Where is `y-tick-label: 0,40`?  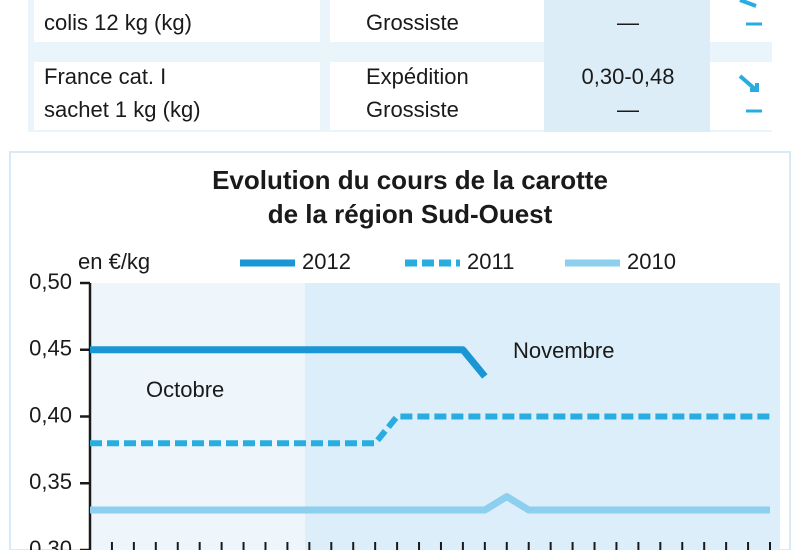
y-tick-label: 0,40 is located at coordinates (50, 414).